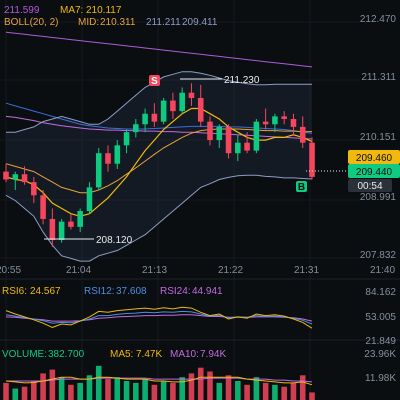  Describe the element at coordinates (378, 137) in the screenshot. I see `price-axis: 212.470 211.311 210.151 208.991 207.832` at that location.